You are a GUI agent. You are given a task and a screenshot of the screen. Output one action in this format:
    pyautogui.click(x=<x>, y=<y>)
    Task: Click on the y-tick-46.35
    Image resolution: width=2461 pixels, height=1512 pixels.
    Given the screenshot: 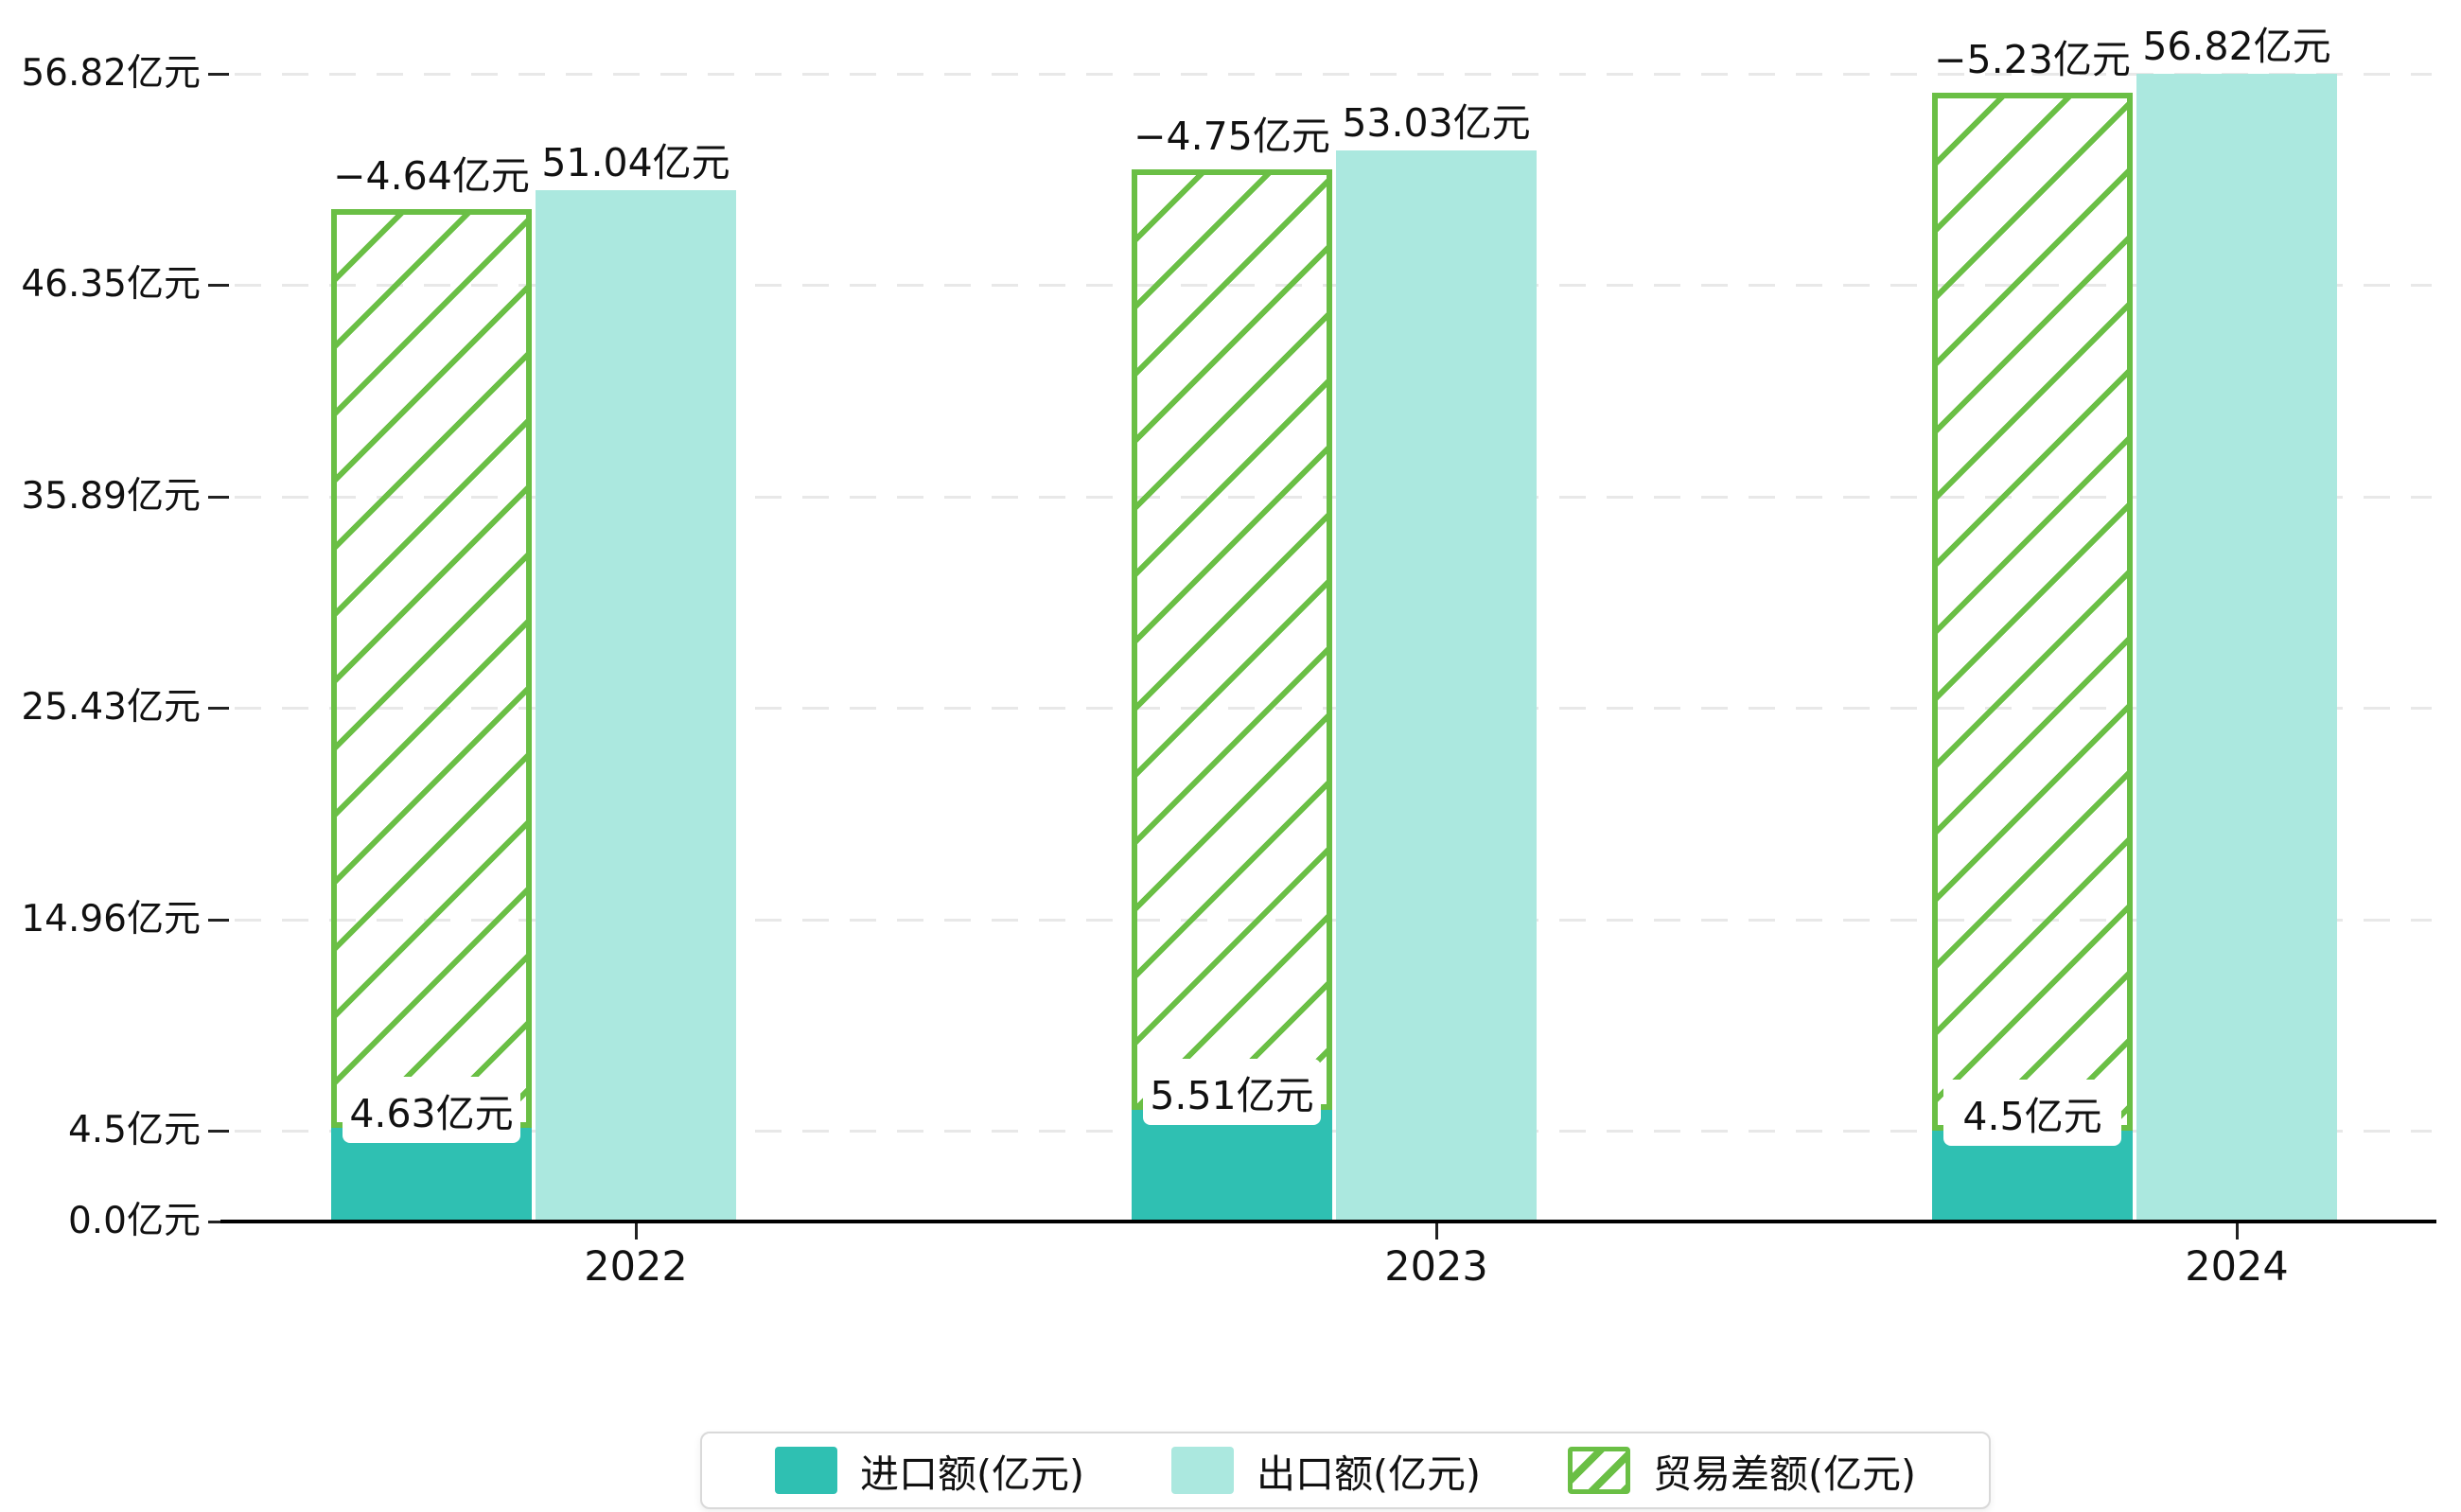 What is the action you would take?
    pyautogui.click(x=218, y=286)
    